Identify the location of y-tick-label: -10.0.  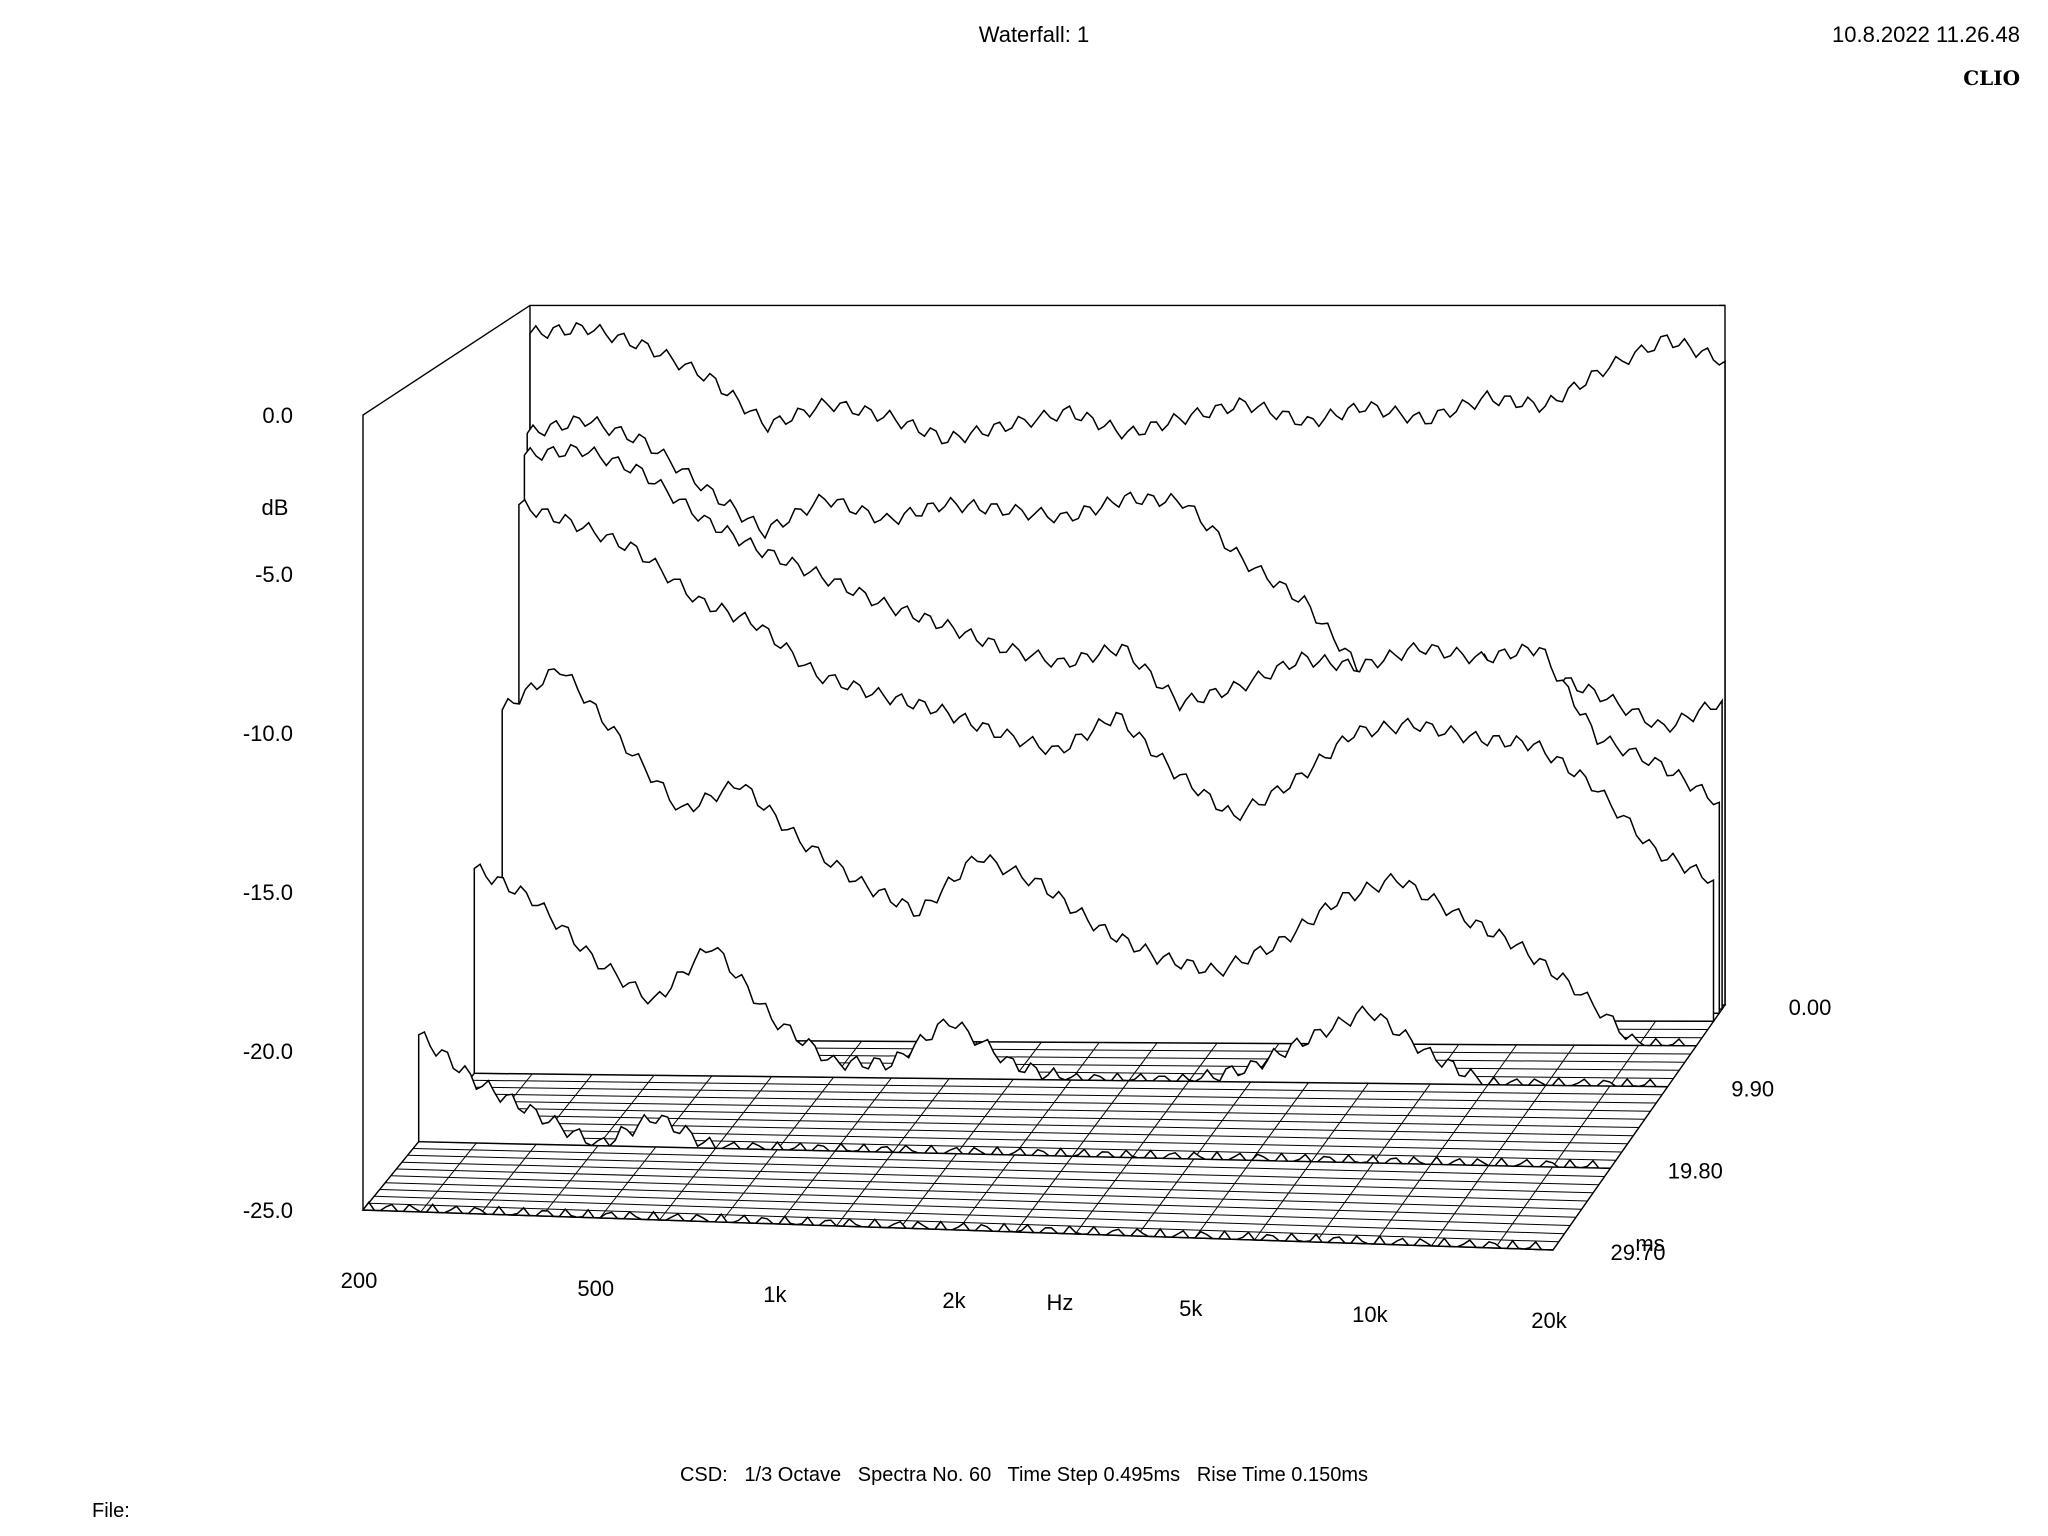
(268, 733).